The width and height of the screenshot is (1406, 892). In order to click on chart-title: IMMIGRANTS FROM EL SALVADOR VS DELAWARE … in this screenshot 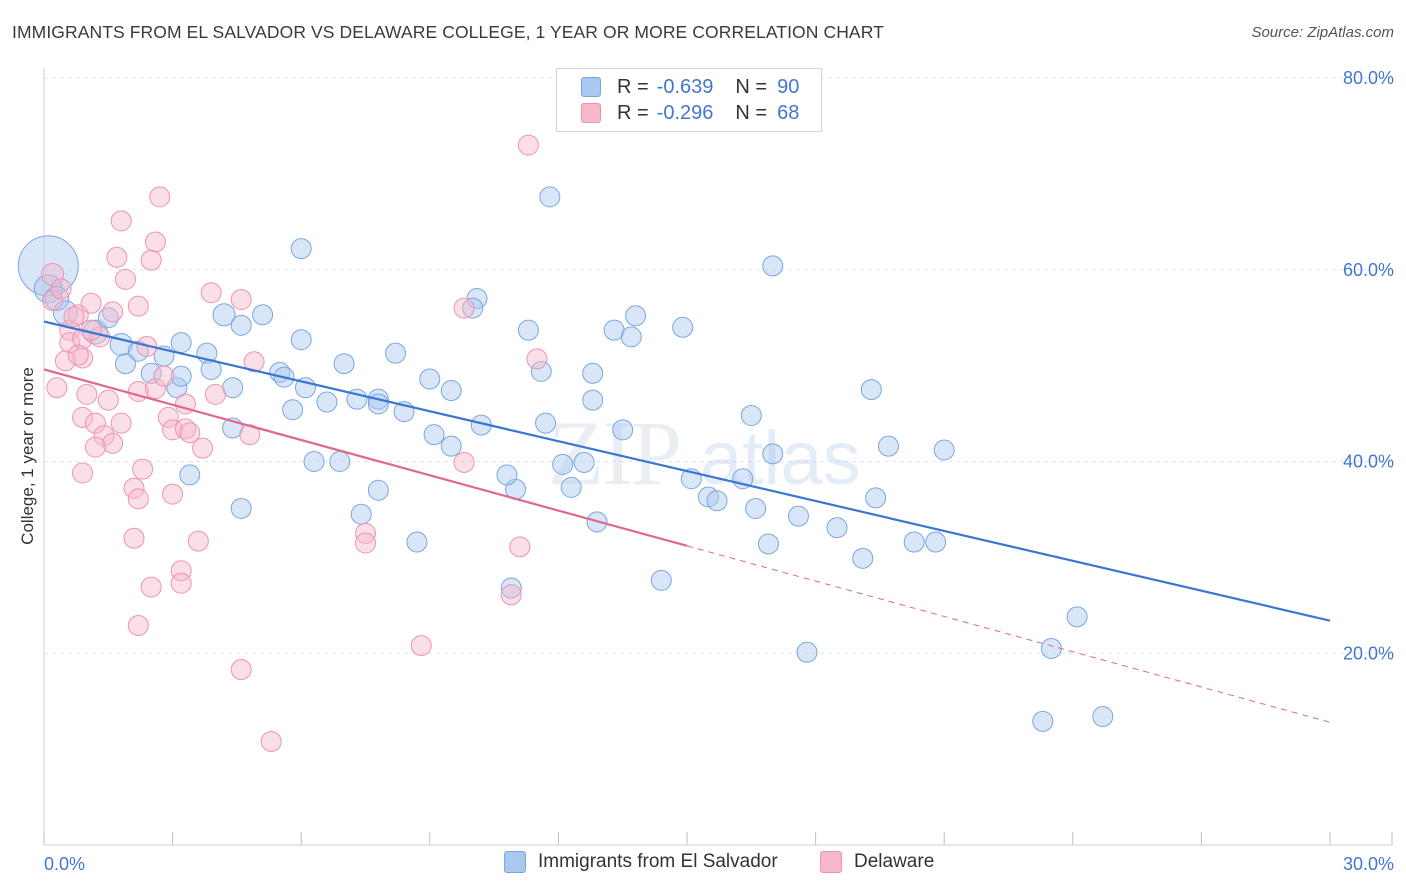, I will do `click(448, 32)`.